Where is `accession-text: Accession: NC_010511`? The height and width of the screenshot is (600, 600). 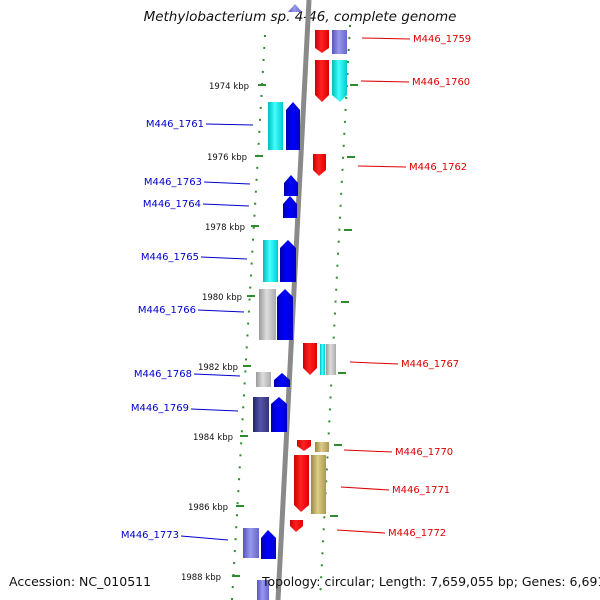
accession-text: Accession: NC_010511 is located at coordinates (80, 581).